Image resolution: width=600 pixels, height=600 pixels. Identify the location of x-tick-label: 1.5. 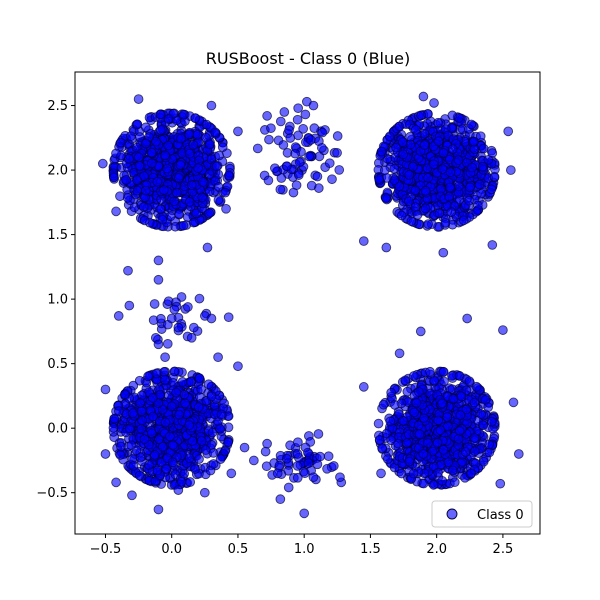
(370, 549).